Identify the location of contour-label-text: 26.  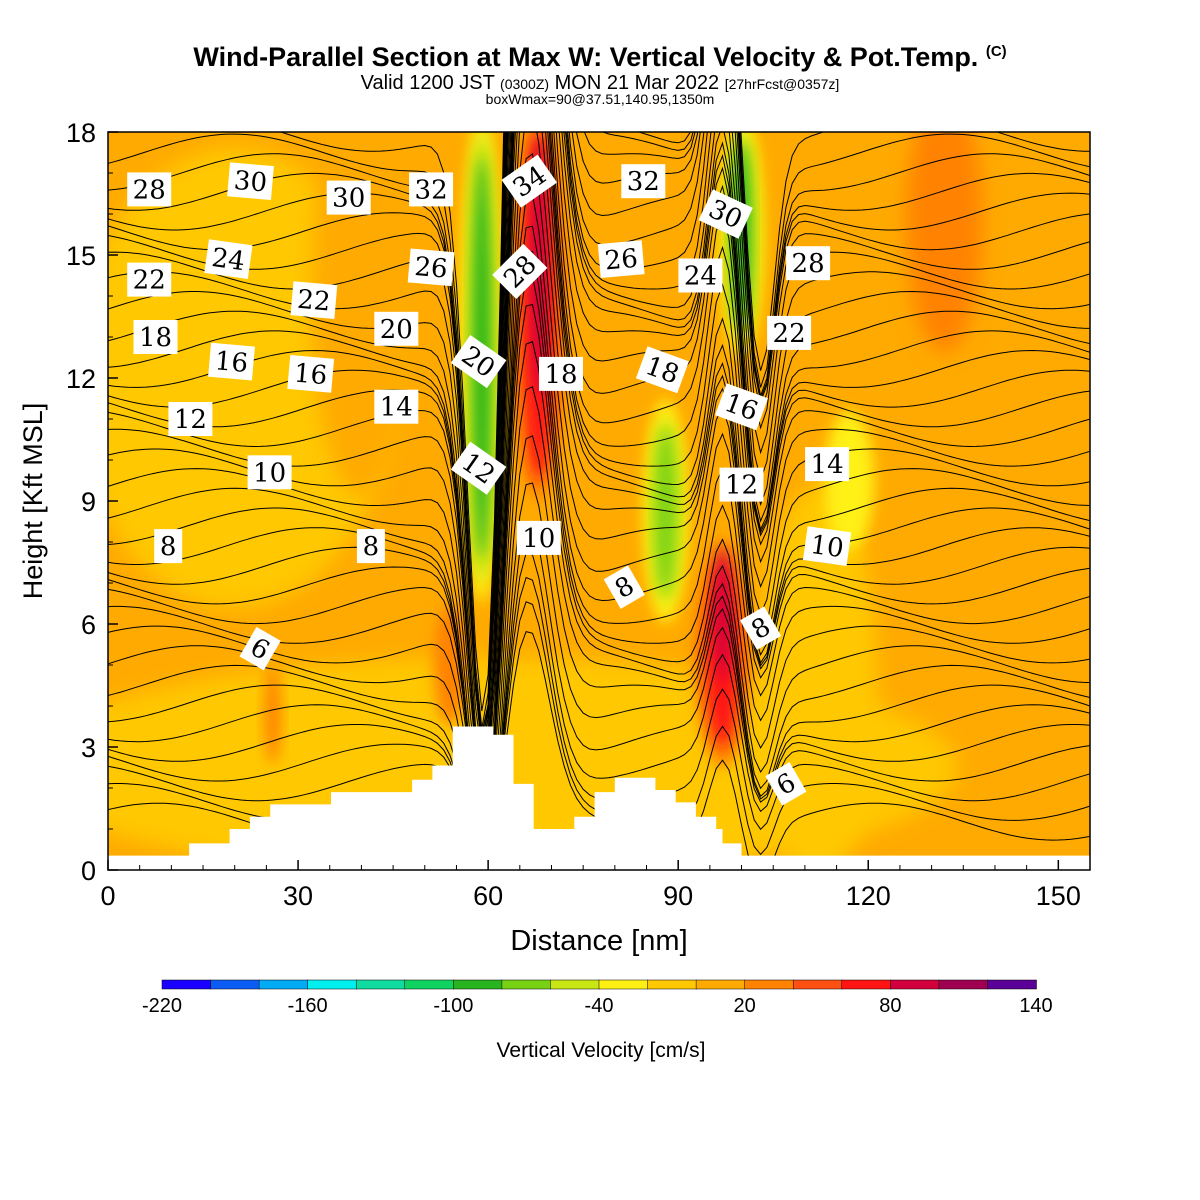
(621, 260).